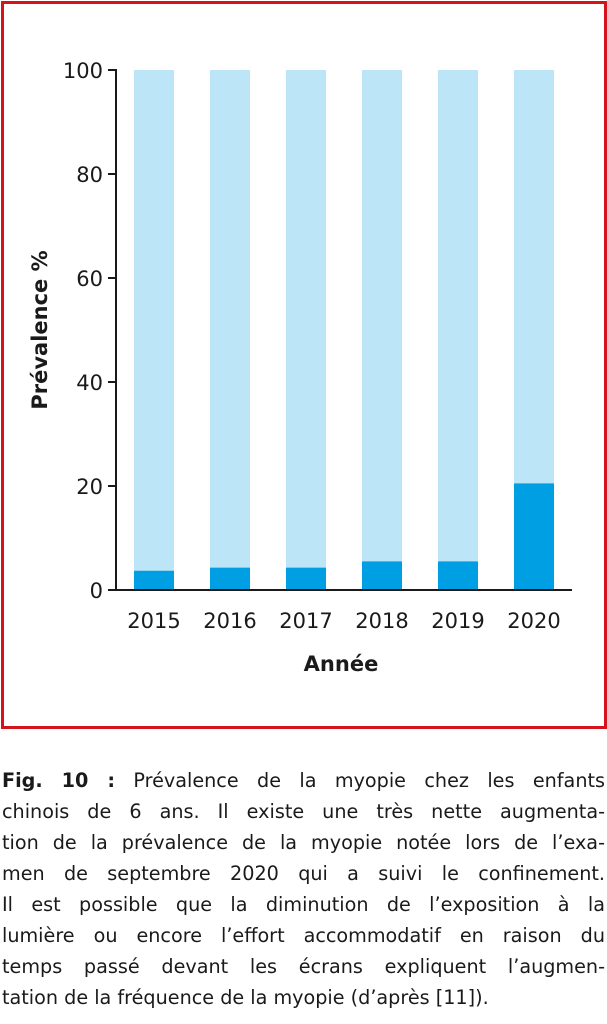 This screenshot has width=607, height=1024. What do you see at coordinates (96, 591) in the screenshot?
I see `y-tick-label: 0` at bounding box center [96, 591].